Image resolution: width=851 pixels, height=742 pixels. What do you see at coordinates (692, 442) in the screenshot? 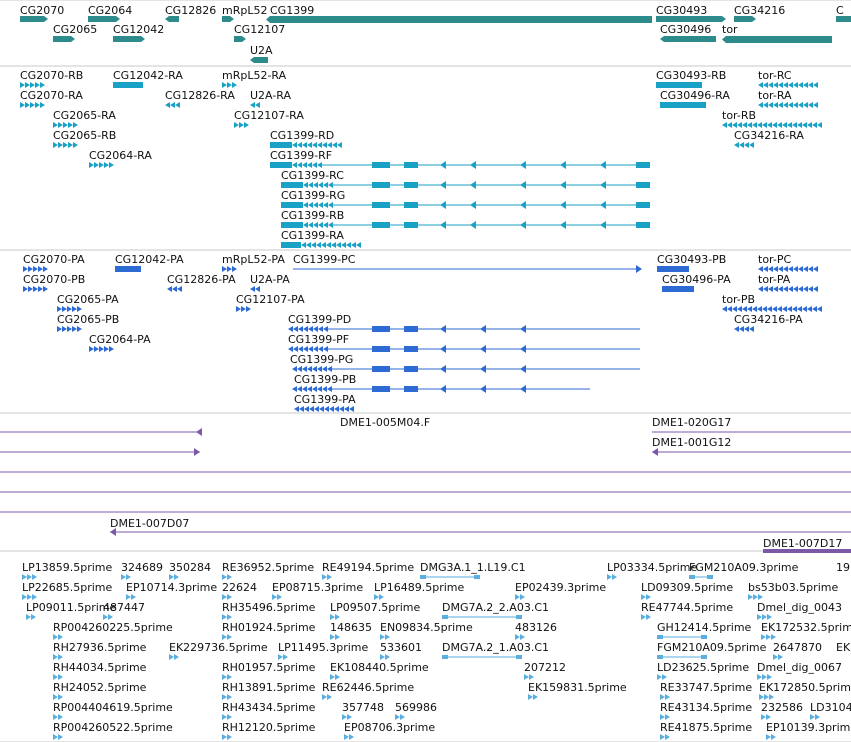
I see `feature-label-clones: DME1-001G12` at bounding box center [692, 442].